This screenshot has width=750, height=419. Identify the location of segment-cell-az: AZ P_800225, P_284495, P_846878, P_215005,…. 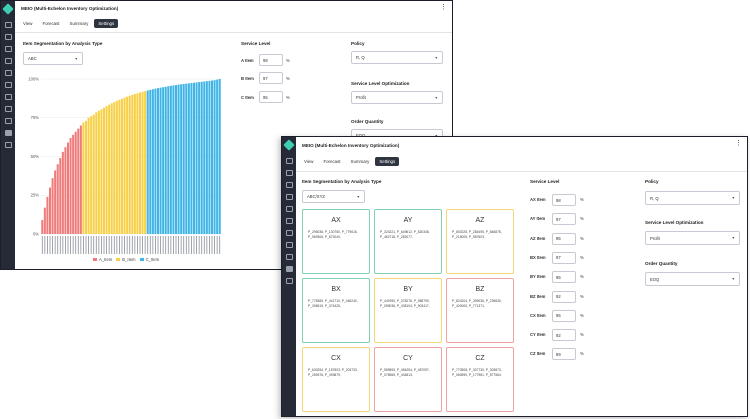
(480, 241).